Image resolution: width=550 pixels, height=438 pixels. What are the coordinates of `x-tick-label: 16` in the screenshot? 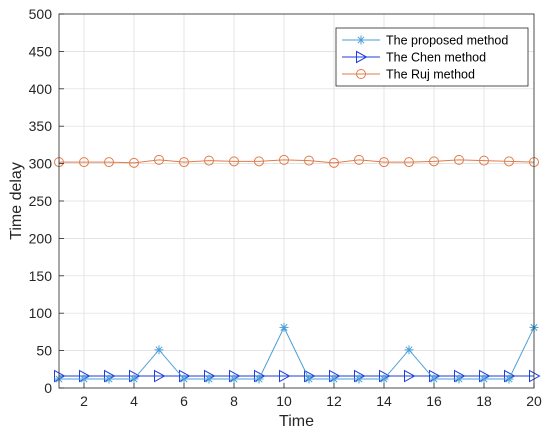 It's located at (434, 401).